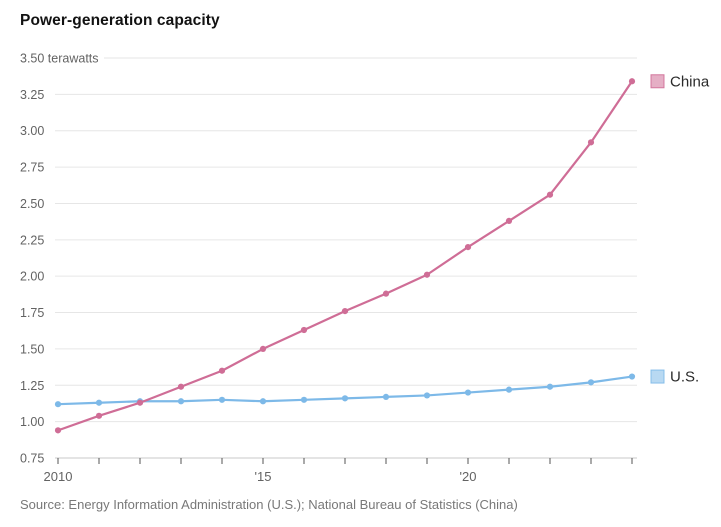 The width and height of the screenshot is (721, 527). What do you see at coordinates (32, 168) in the screenshot?
I see `y-axis-label: 2.75` at bounding box center [32, 168].